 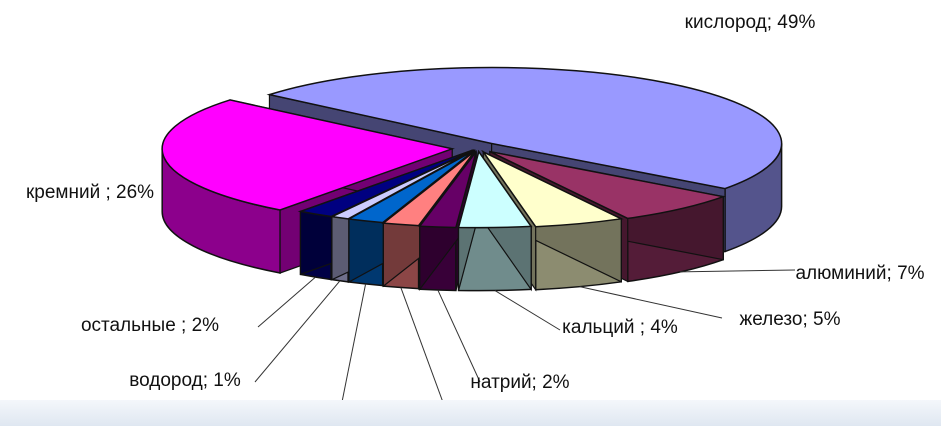 What do you see at coordinates (424, 352) in the screenshot?
I see `leader-line-калий` at bounding box center [424, 352].